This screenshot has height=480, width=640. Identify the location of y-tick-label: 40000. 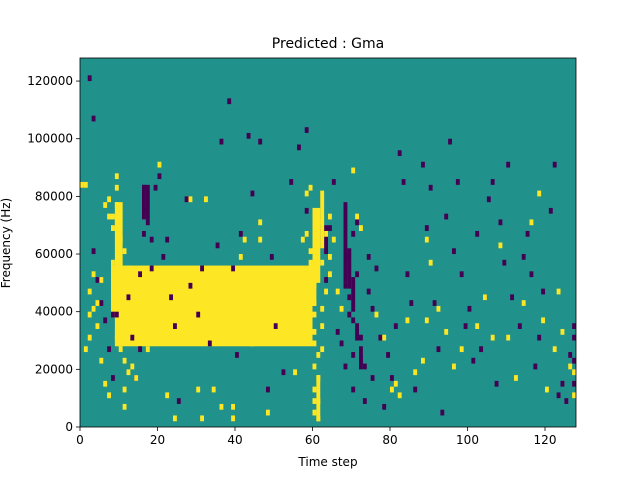
(54, 312).